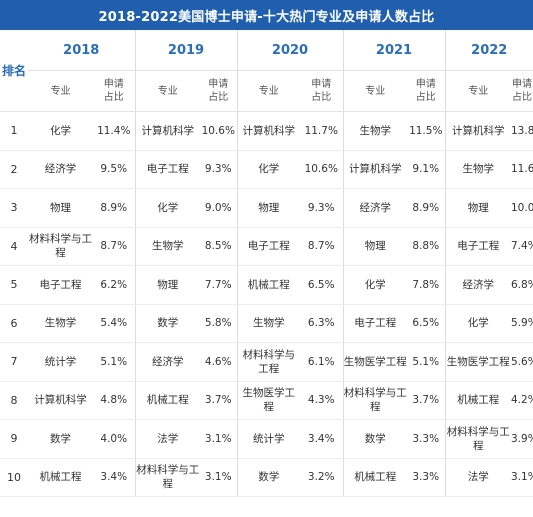 Image resolution: width=533 pixels, height=517 pixels. What do you see at coordinates (114, 131) in the screenshot?
I see `share-cell: 11.4%` at bounding box center [114, 131].